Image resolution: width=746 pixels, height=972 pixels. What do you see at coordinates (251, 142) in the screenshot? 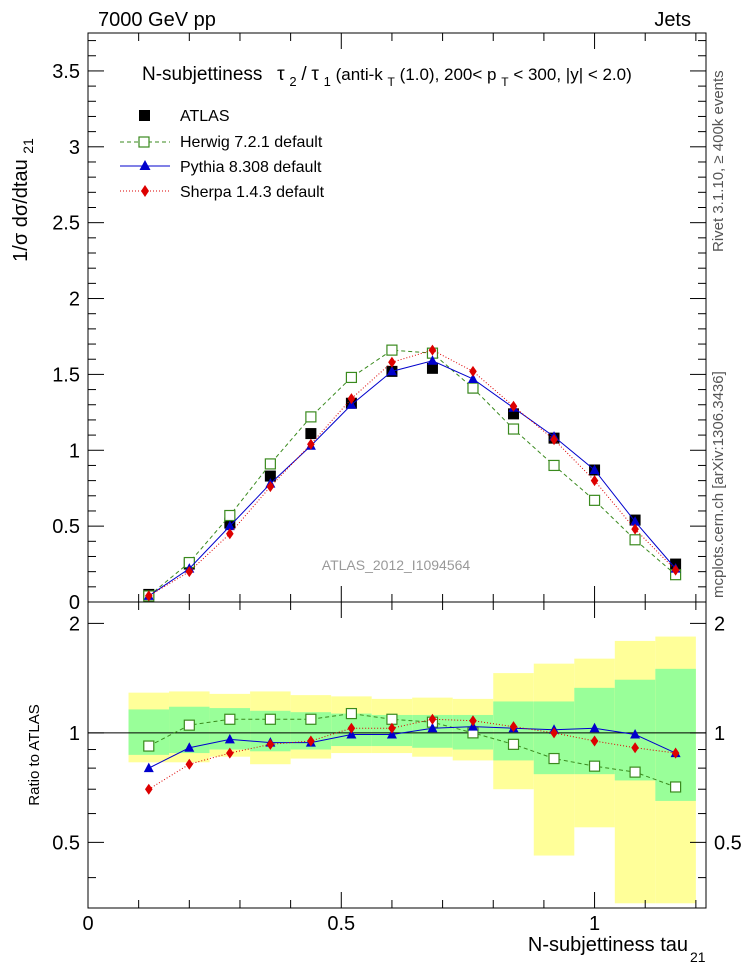
I see `legend-label-herwig: Herwig 7.2.1 default` at bounding box center [251, 142].